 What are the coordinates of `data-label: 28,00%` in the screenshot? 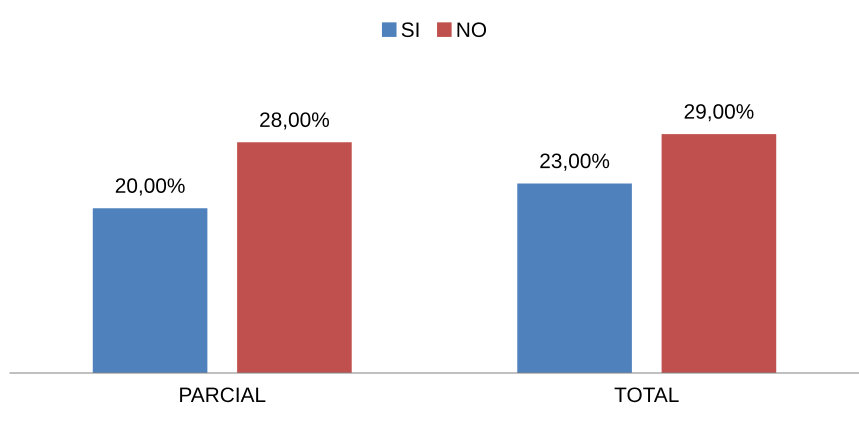 It's located at (295, 121).